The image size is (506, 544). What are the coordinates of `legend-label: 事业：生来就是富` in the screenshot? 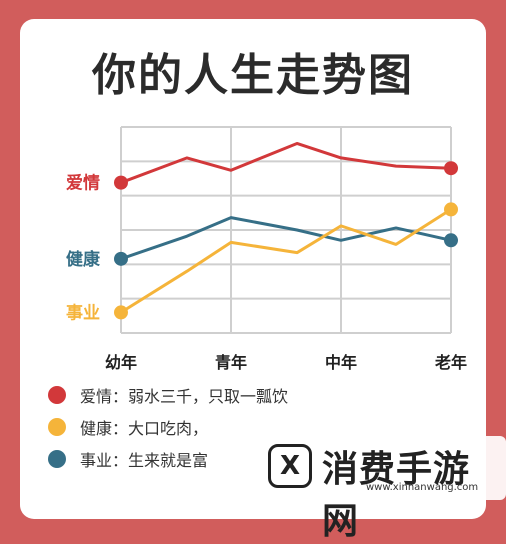 It's located at (144, 460).